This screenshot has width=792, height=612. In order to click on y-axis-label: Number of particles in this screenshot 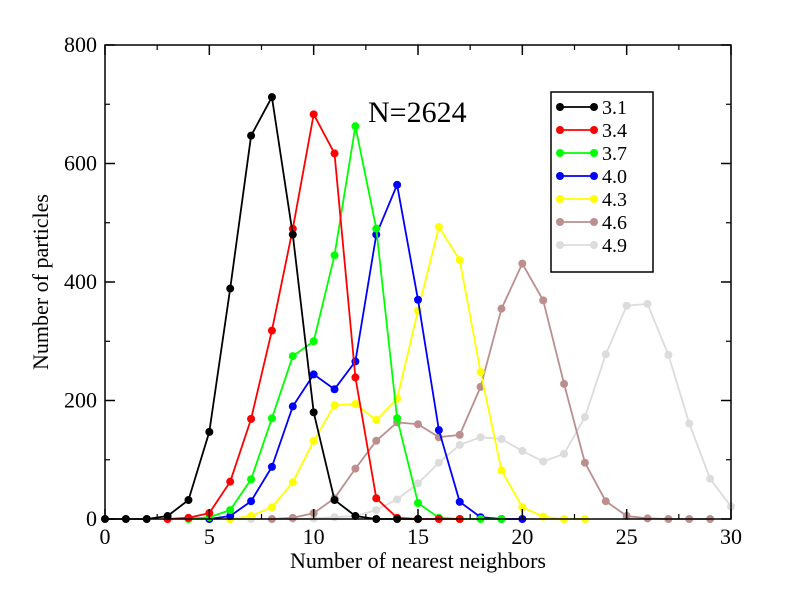, I will do `click(40, 282)`.